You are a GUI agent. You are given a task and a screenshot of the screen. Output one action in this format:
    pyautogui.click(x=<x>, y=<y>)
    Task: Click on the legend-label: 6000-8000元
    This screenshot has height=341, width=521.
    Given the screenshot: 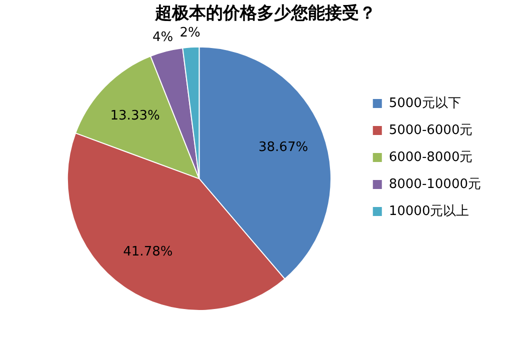 What is the action you would take?
    pyautogui.click(x=430, y=157)
    